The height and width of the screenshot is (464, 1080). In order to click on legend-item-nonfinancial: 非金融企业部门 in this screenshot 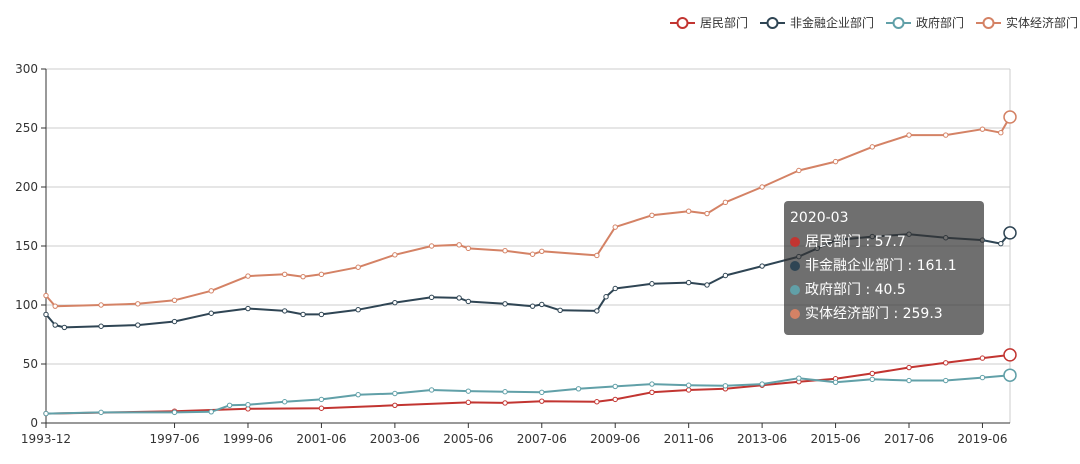, I will do `click(816, 22)`.